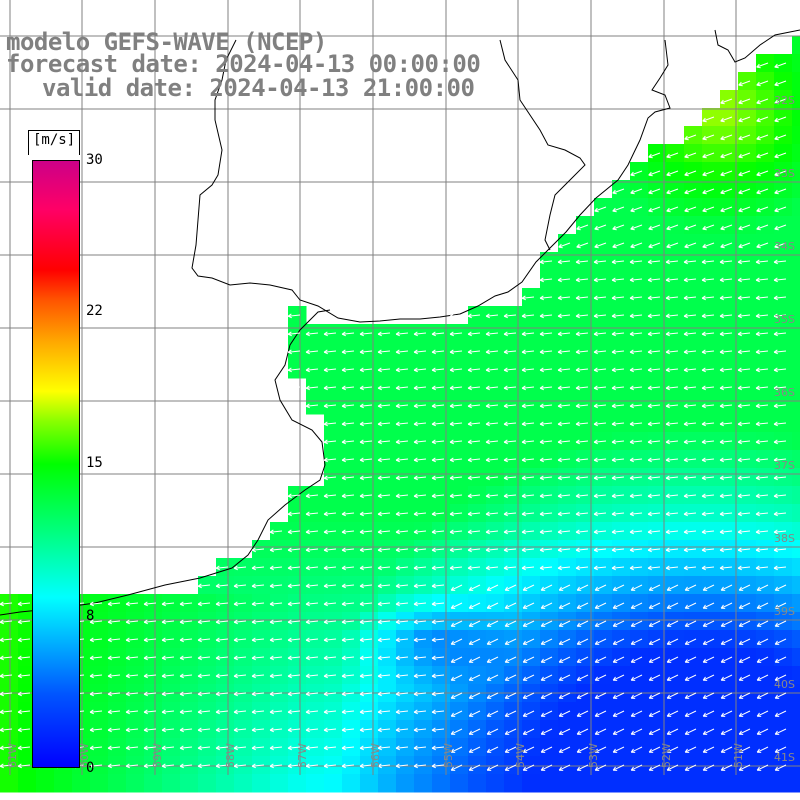 Image resolution: width=800 pixels, height=800 pixels. I want to click on units-frame, so click(54, 142).